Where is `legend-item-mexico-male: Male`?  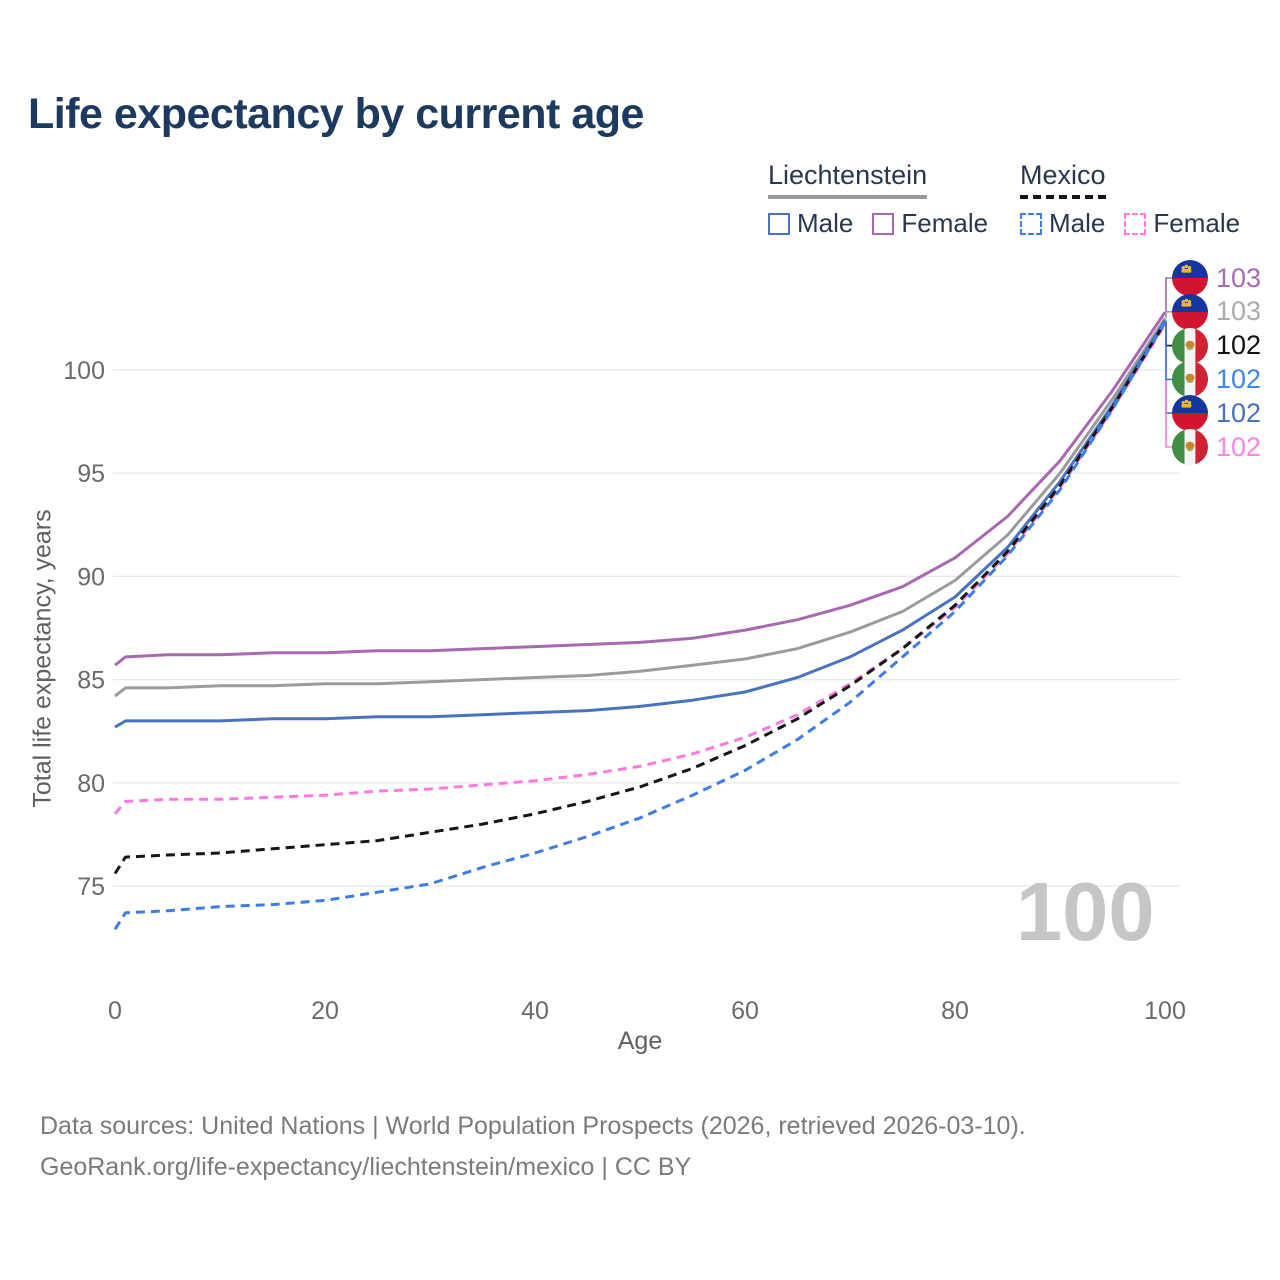 legend-item-mexico-male: Male is located at coordinates (1062, 223).